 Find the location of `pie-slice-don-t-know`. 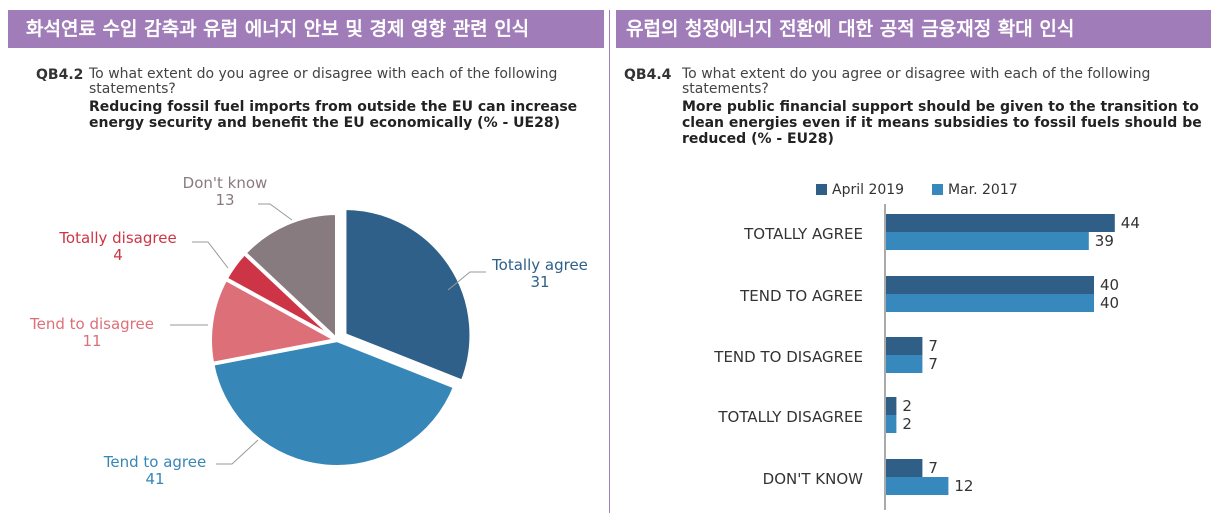

pie-slice-don-t-know is located at coordinates (290, 276).